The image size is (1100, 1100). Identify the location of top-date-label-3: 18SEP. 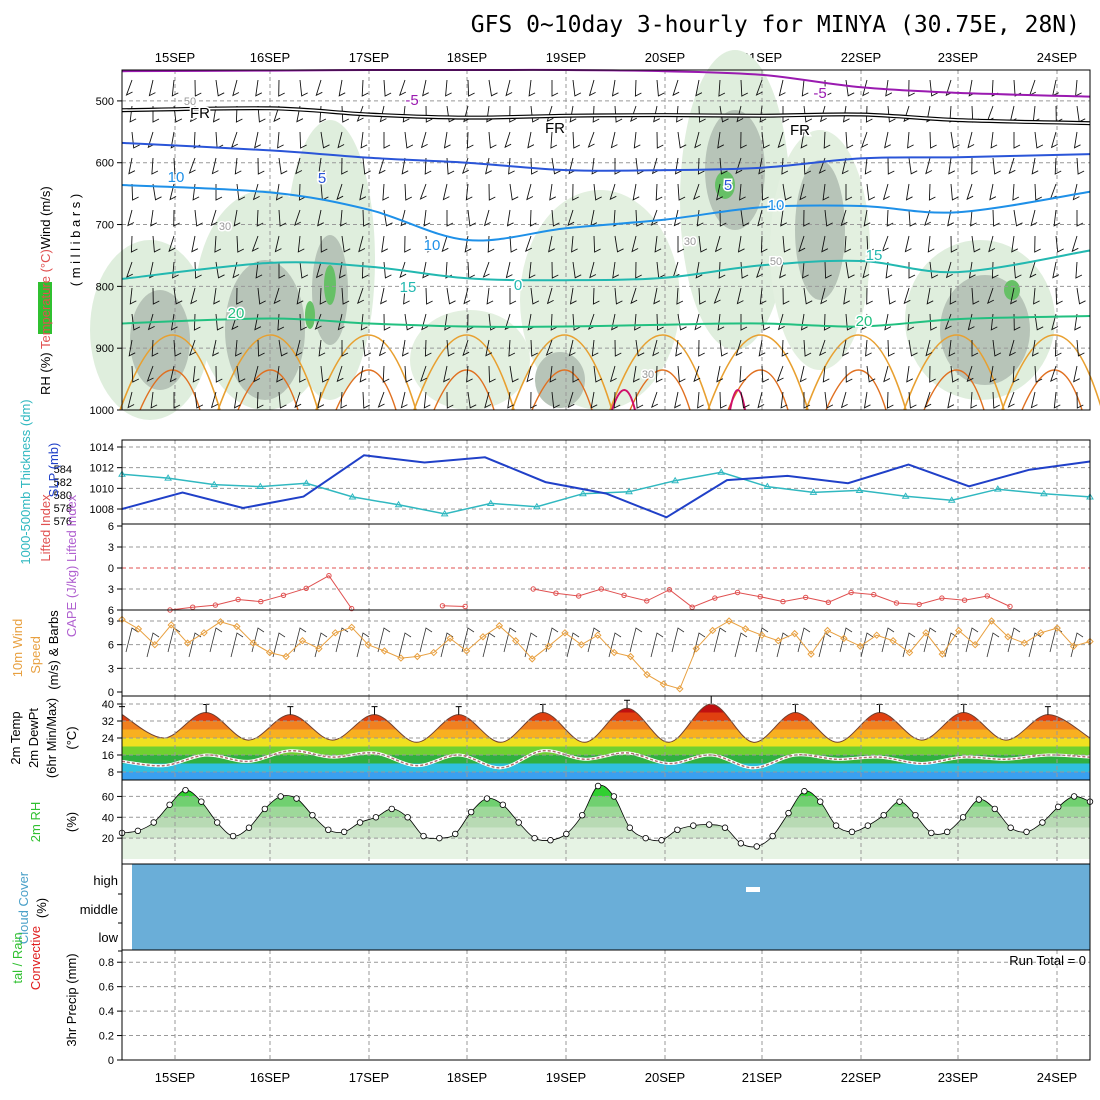
(467, 57).